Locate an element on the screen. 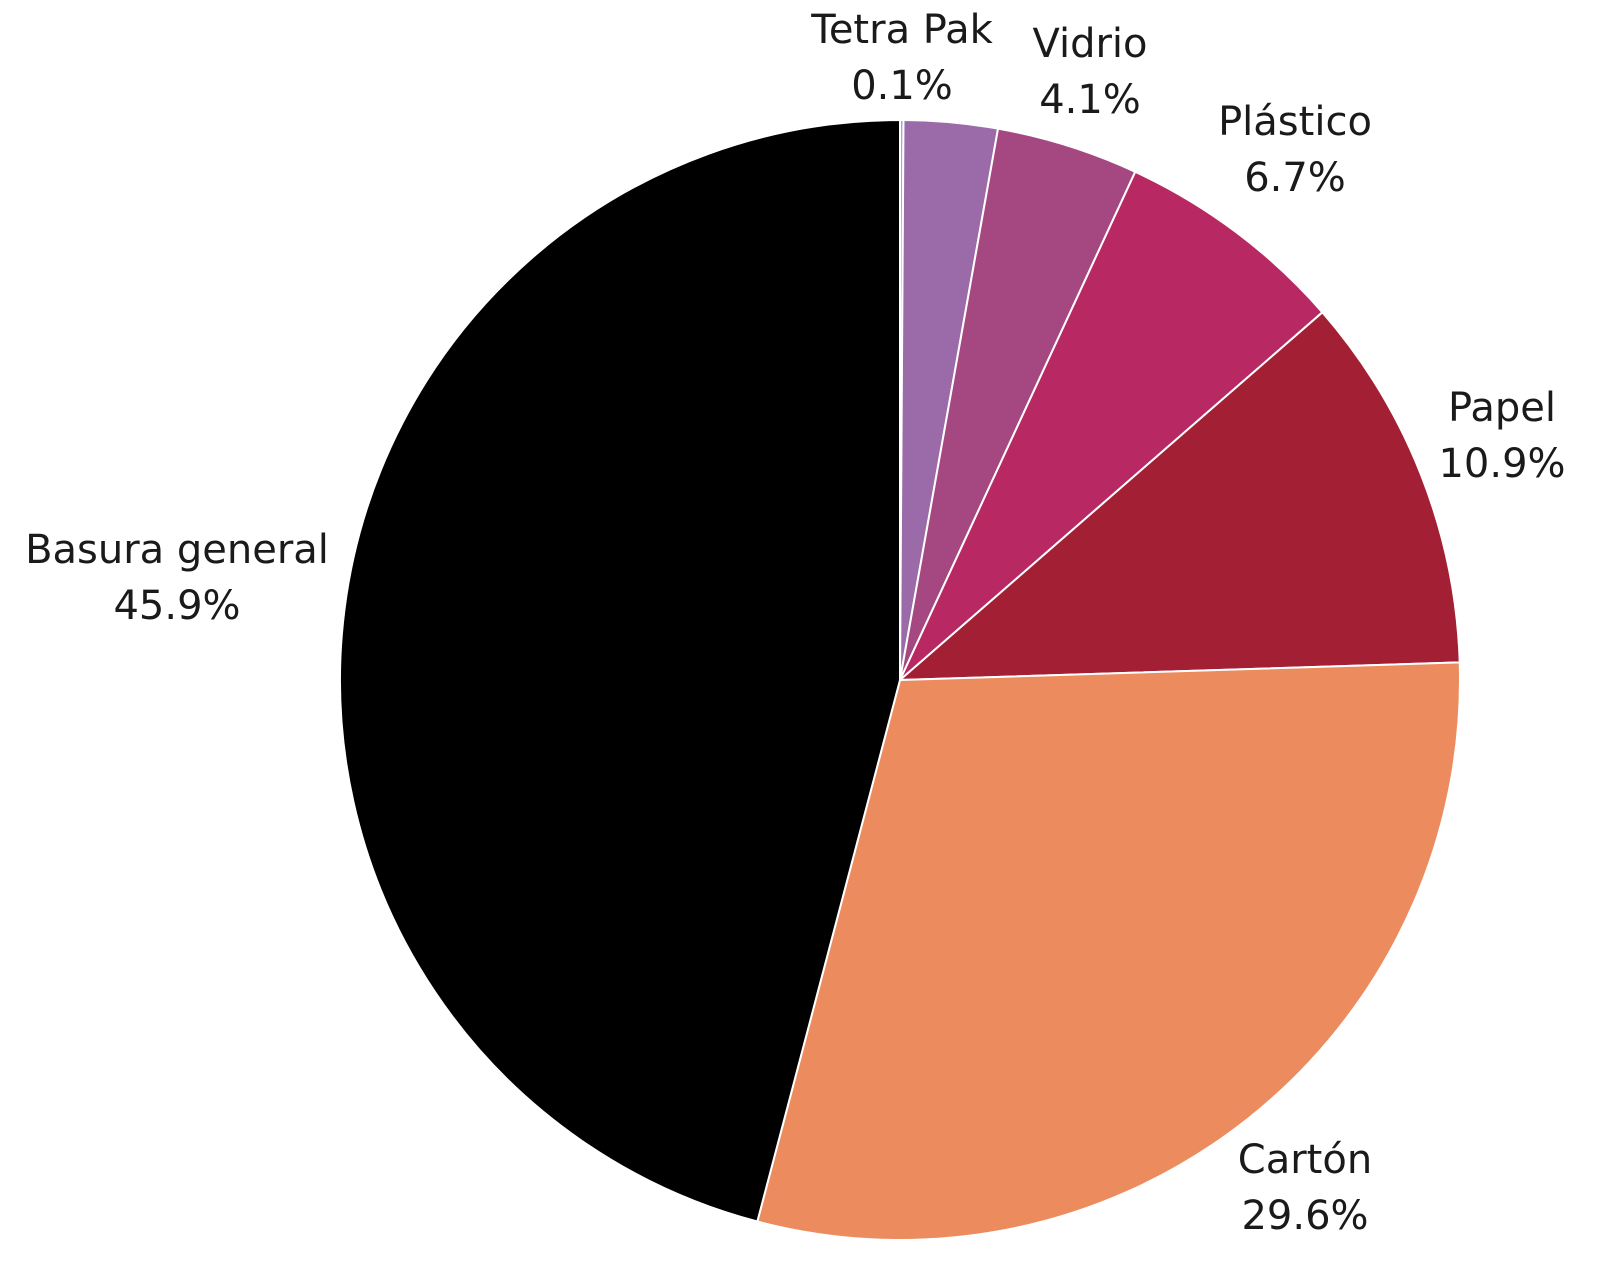 Image resolution: width=1621 pixels, height=1278 pixels. slice-label: Basura general is located at coordinates (177, 550).